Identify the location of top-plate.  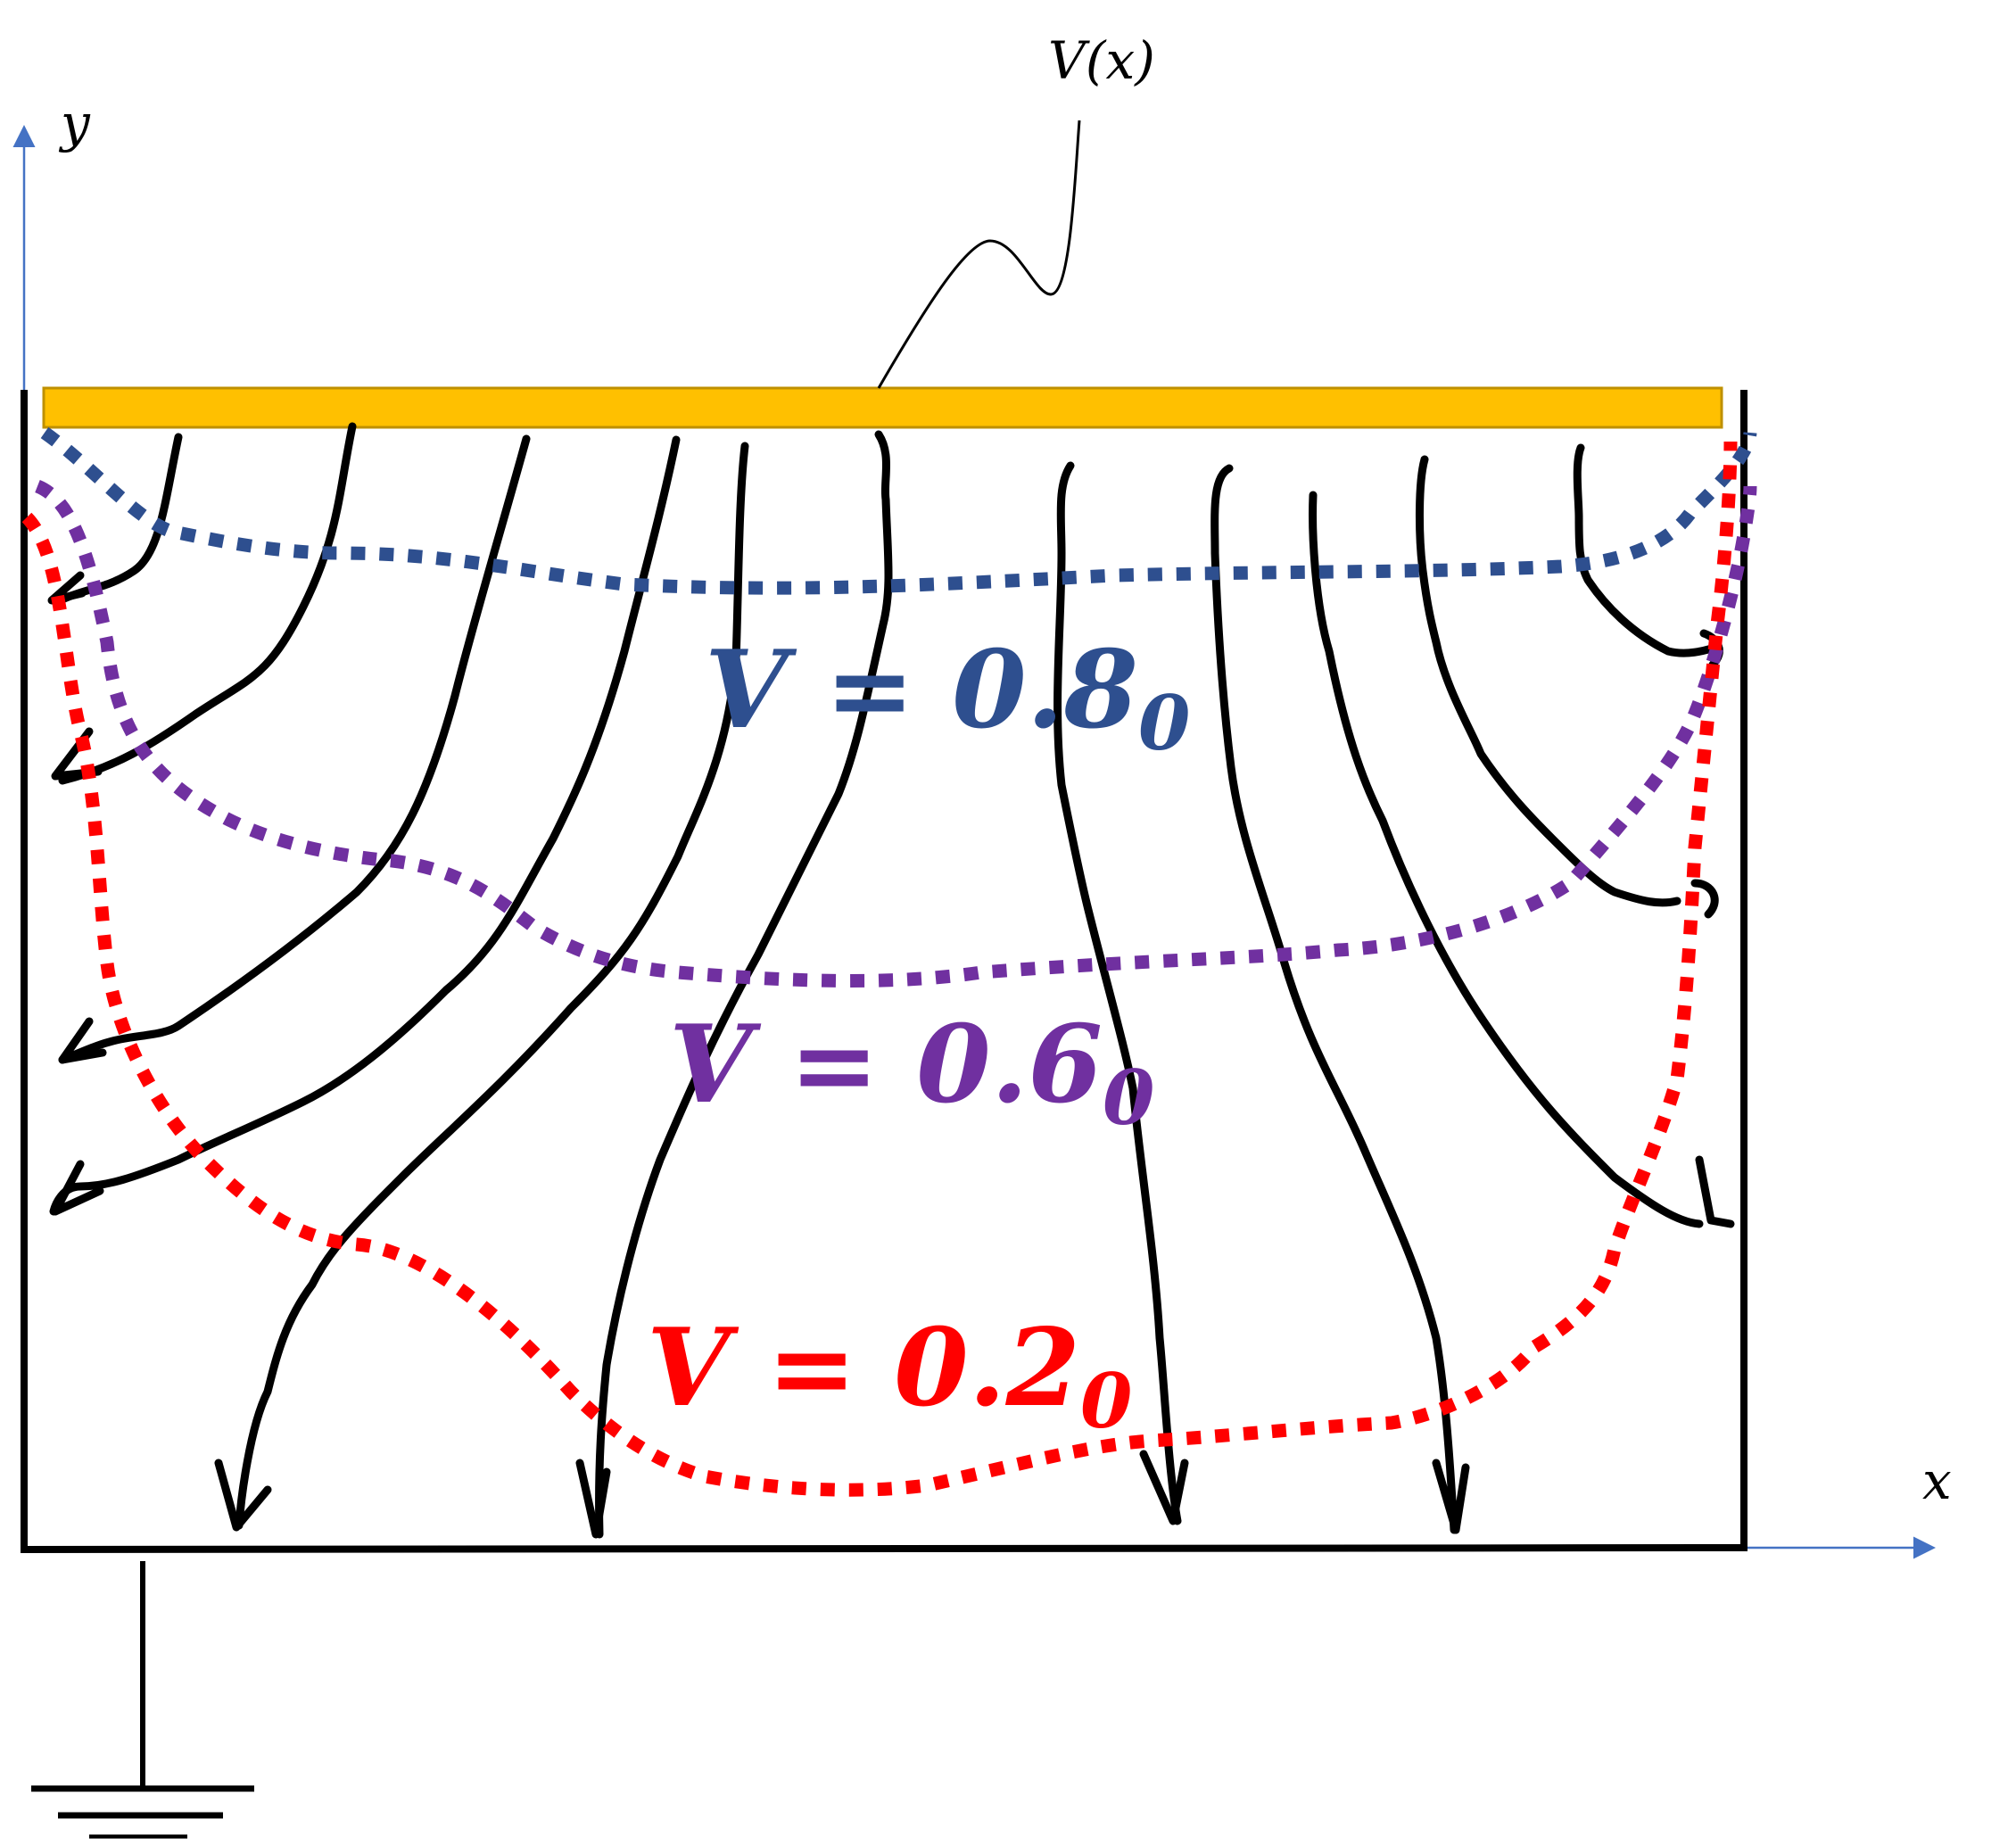
(882, 407).